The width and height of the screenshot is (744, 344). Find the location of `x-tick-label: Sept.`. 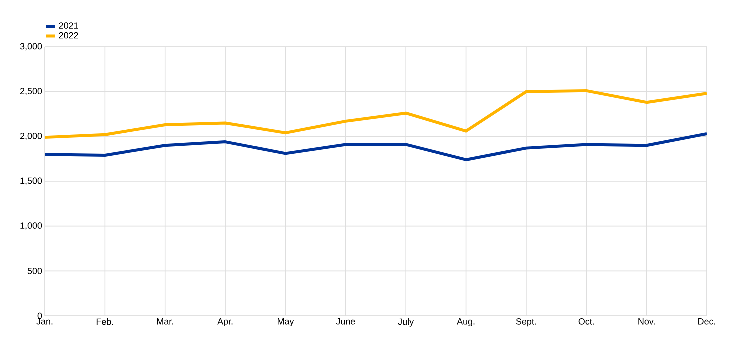

x-tick-label: Sept. is located at coordinates (526, 322).